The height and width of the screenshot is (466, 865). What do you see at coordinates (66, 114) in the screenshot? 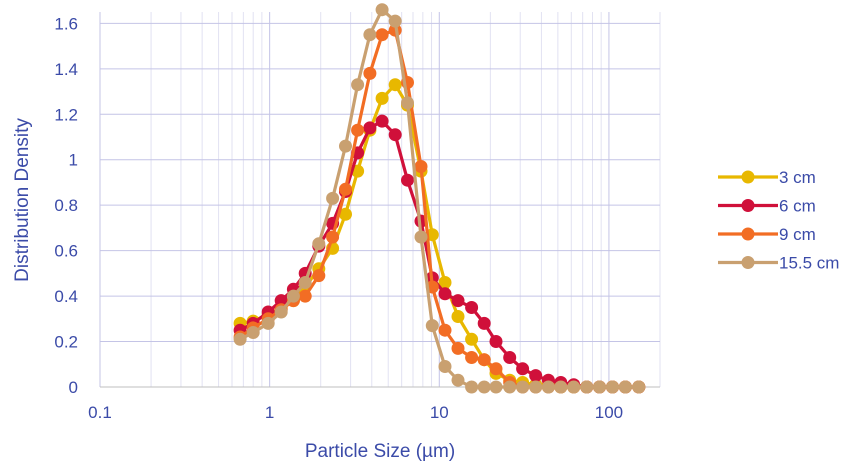
I see `y-tick-label: 1.2` at bounding box center [66, 114].